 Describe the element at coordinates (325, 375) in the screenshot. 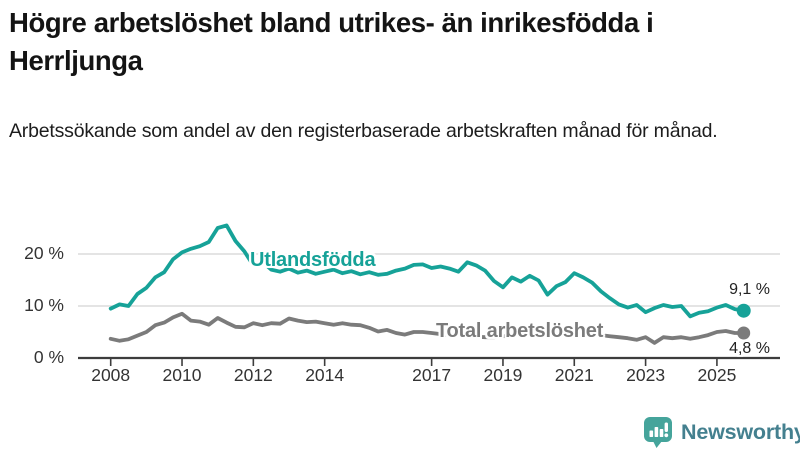

I see `x-tick-label: 2014` at that location.